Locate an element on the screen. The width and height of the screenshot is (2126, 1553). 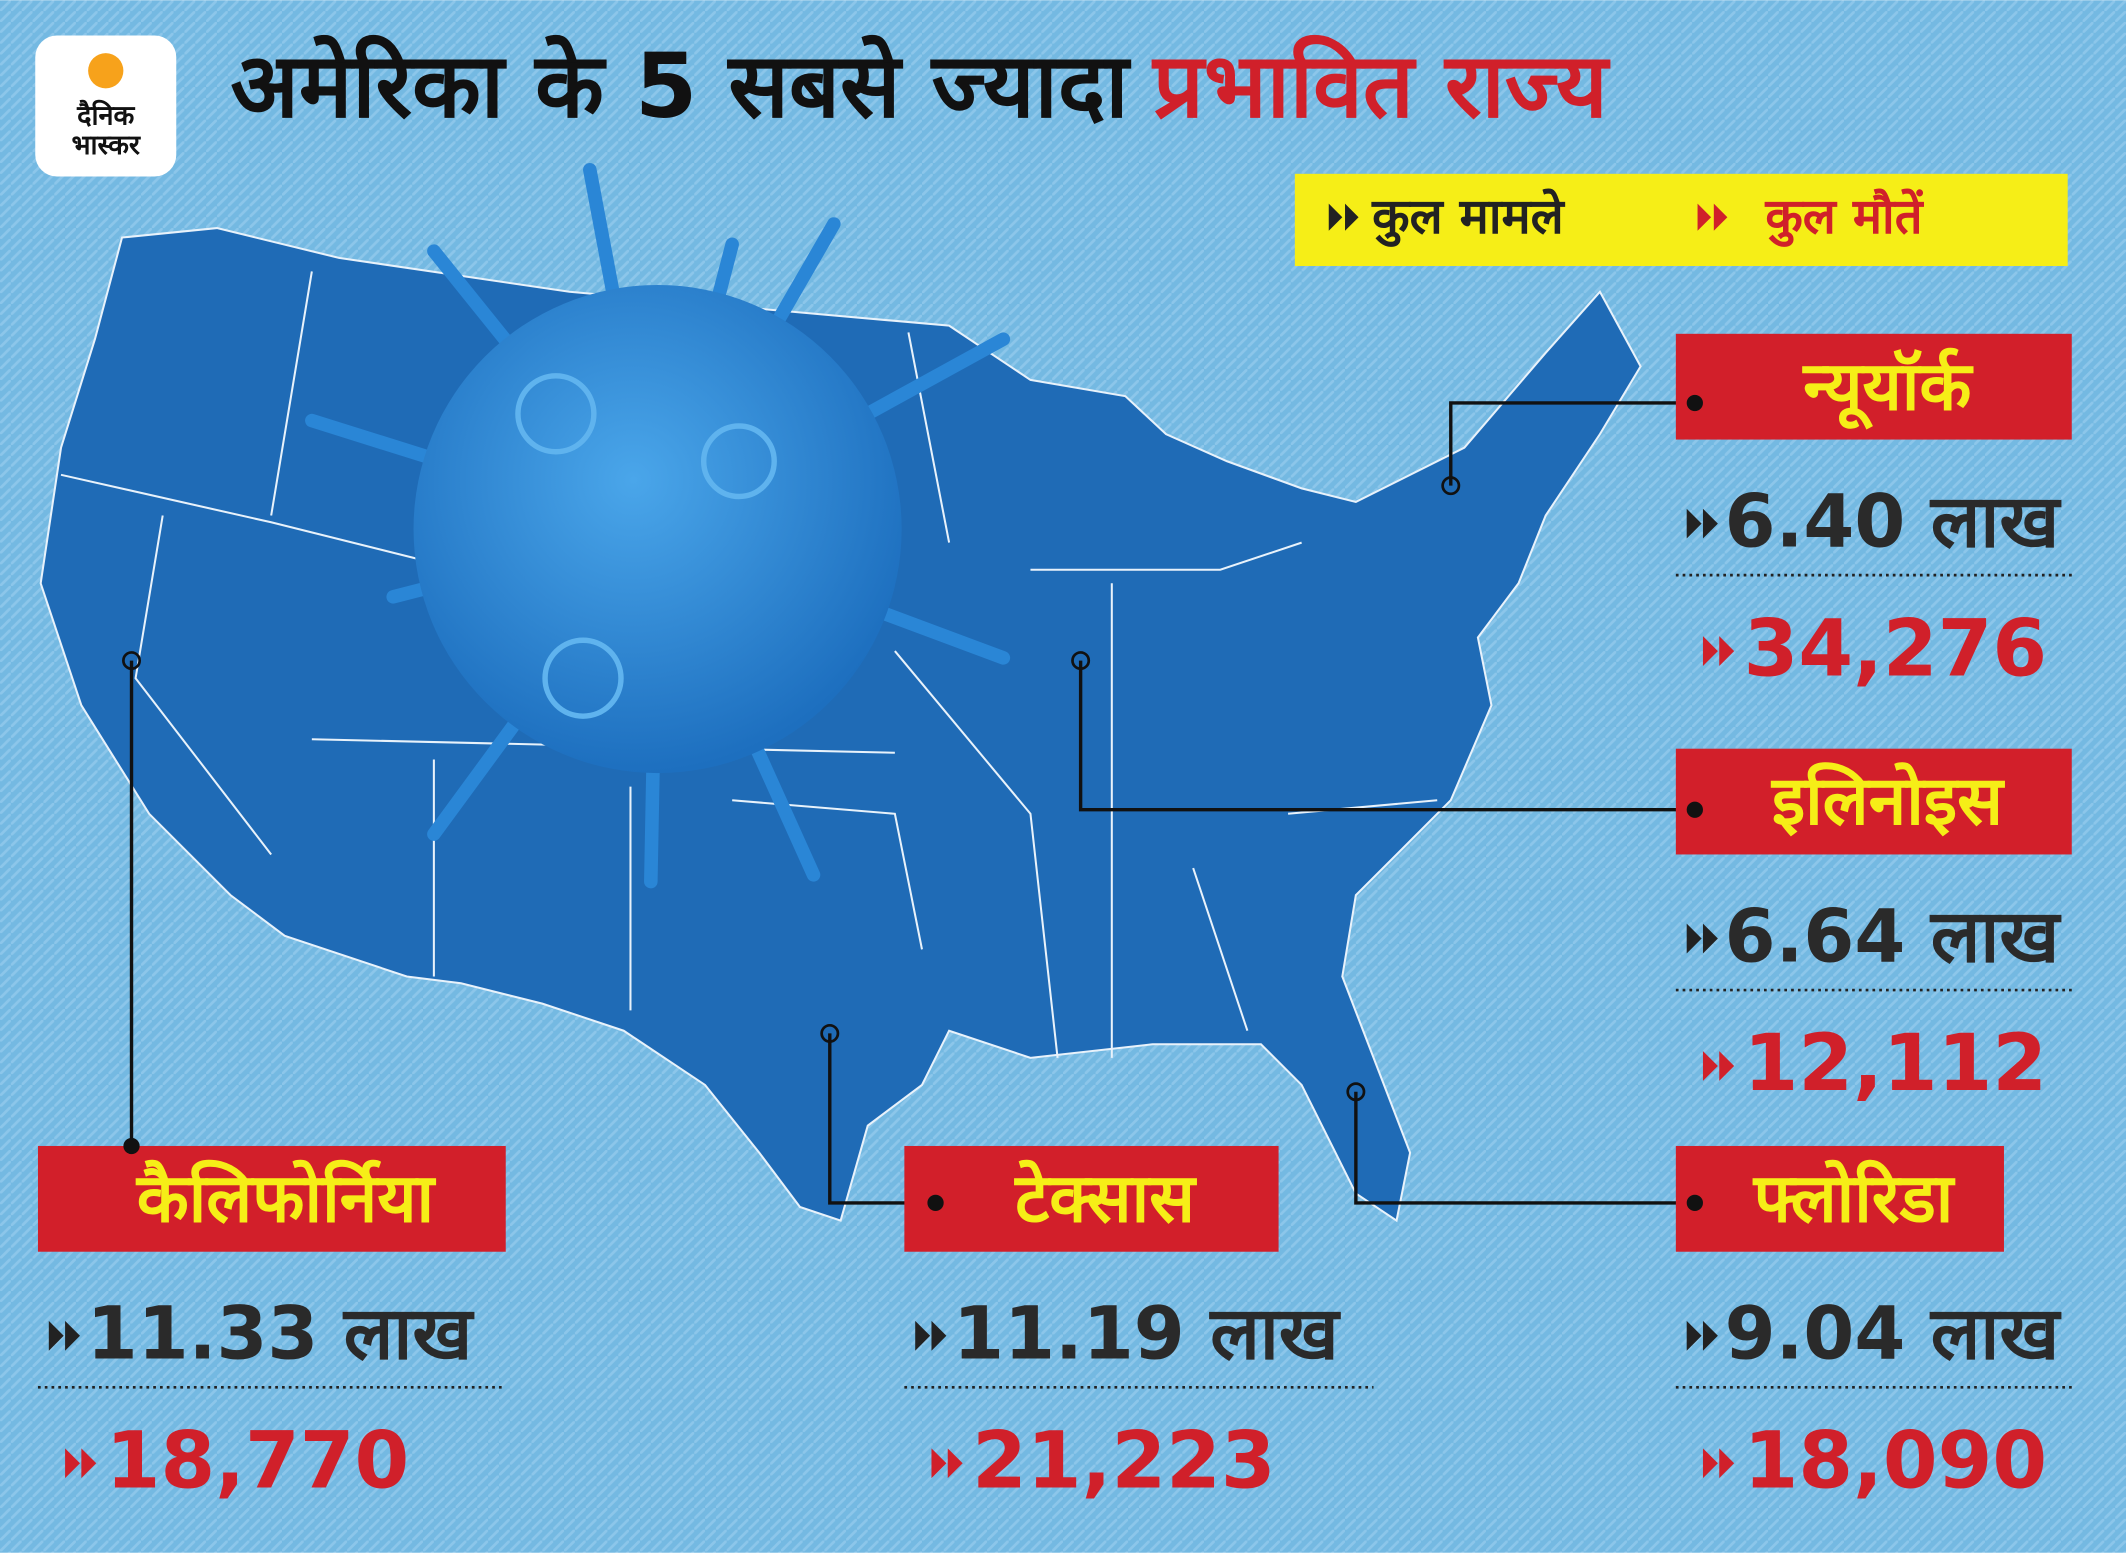
logo-box is located at coordinates (106, 106).